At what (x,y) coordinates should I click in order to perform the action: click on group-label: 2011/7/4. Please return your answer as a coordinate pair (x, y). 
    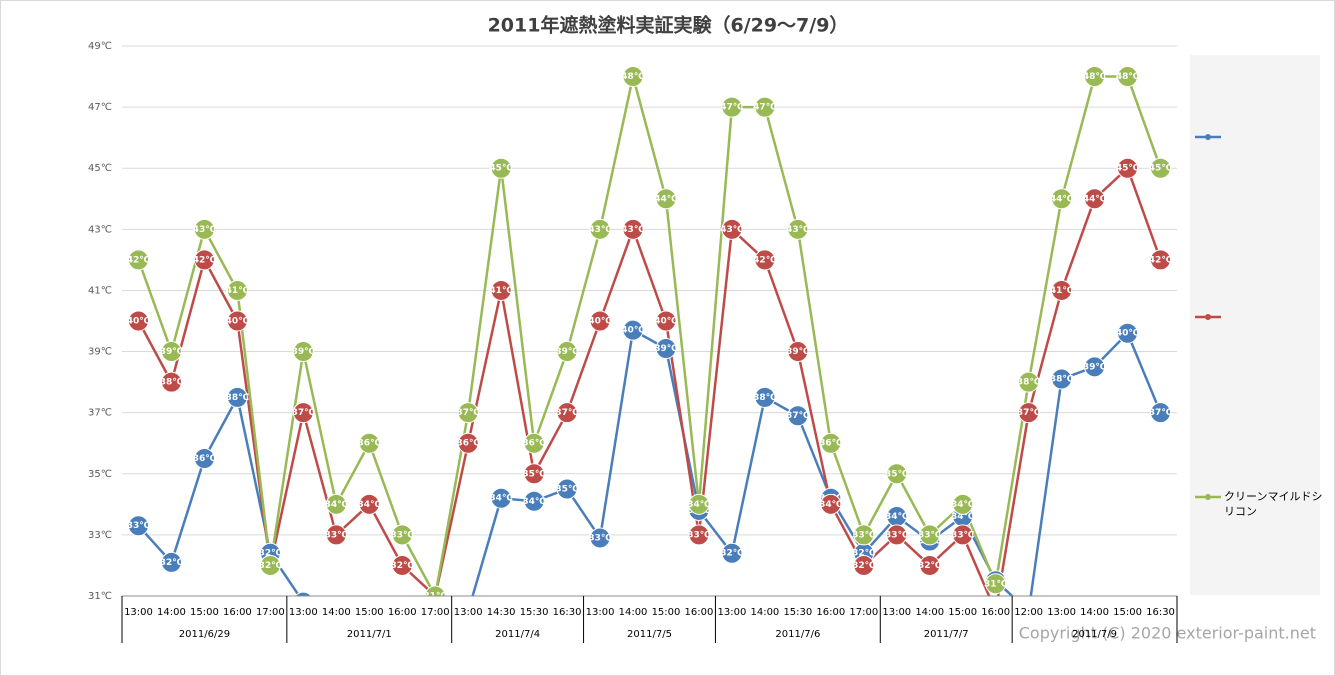
    Looking at the image, I should click on (517, 634).